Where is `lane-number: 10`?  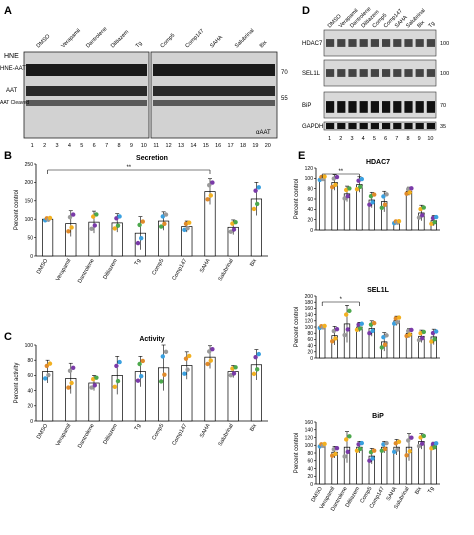 lane-number: 10 is located at coordinates (144, 146).